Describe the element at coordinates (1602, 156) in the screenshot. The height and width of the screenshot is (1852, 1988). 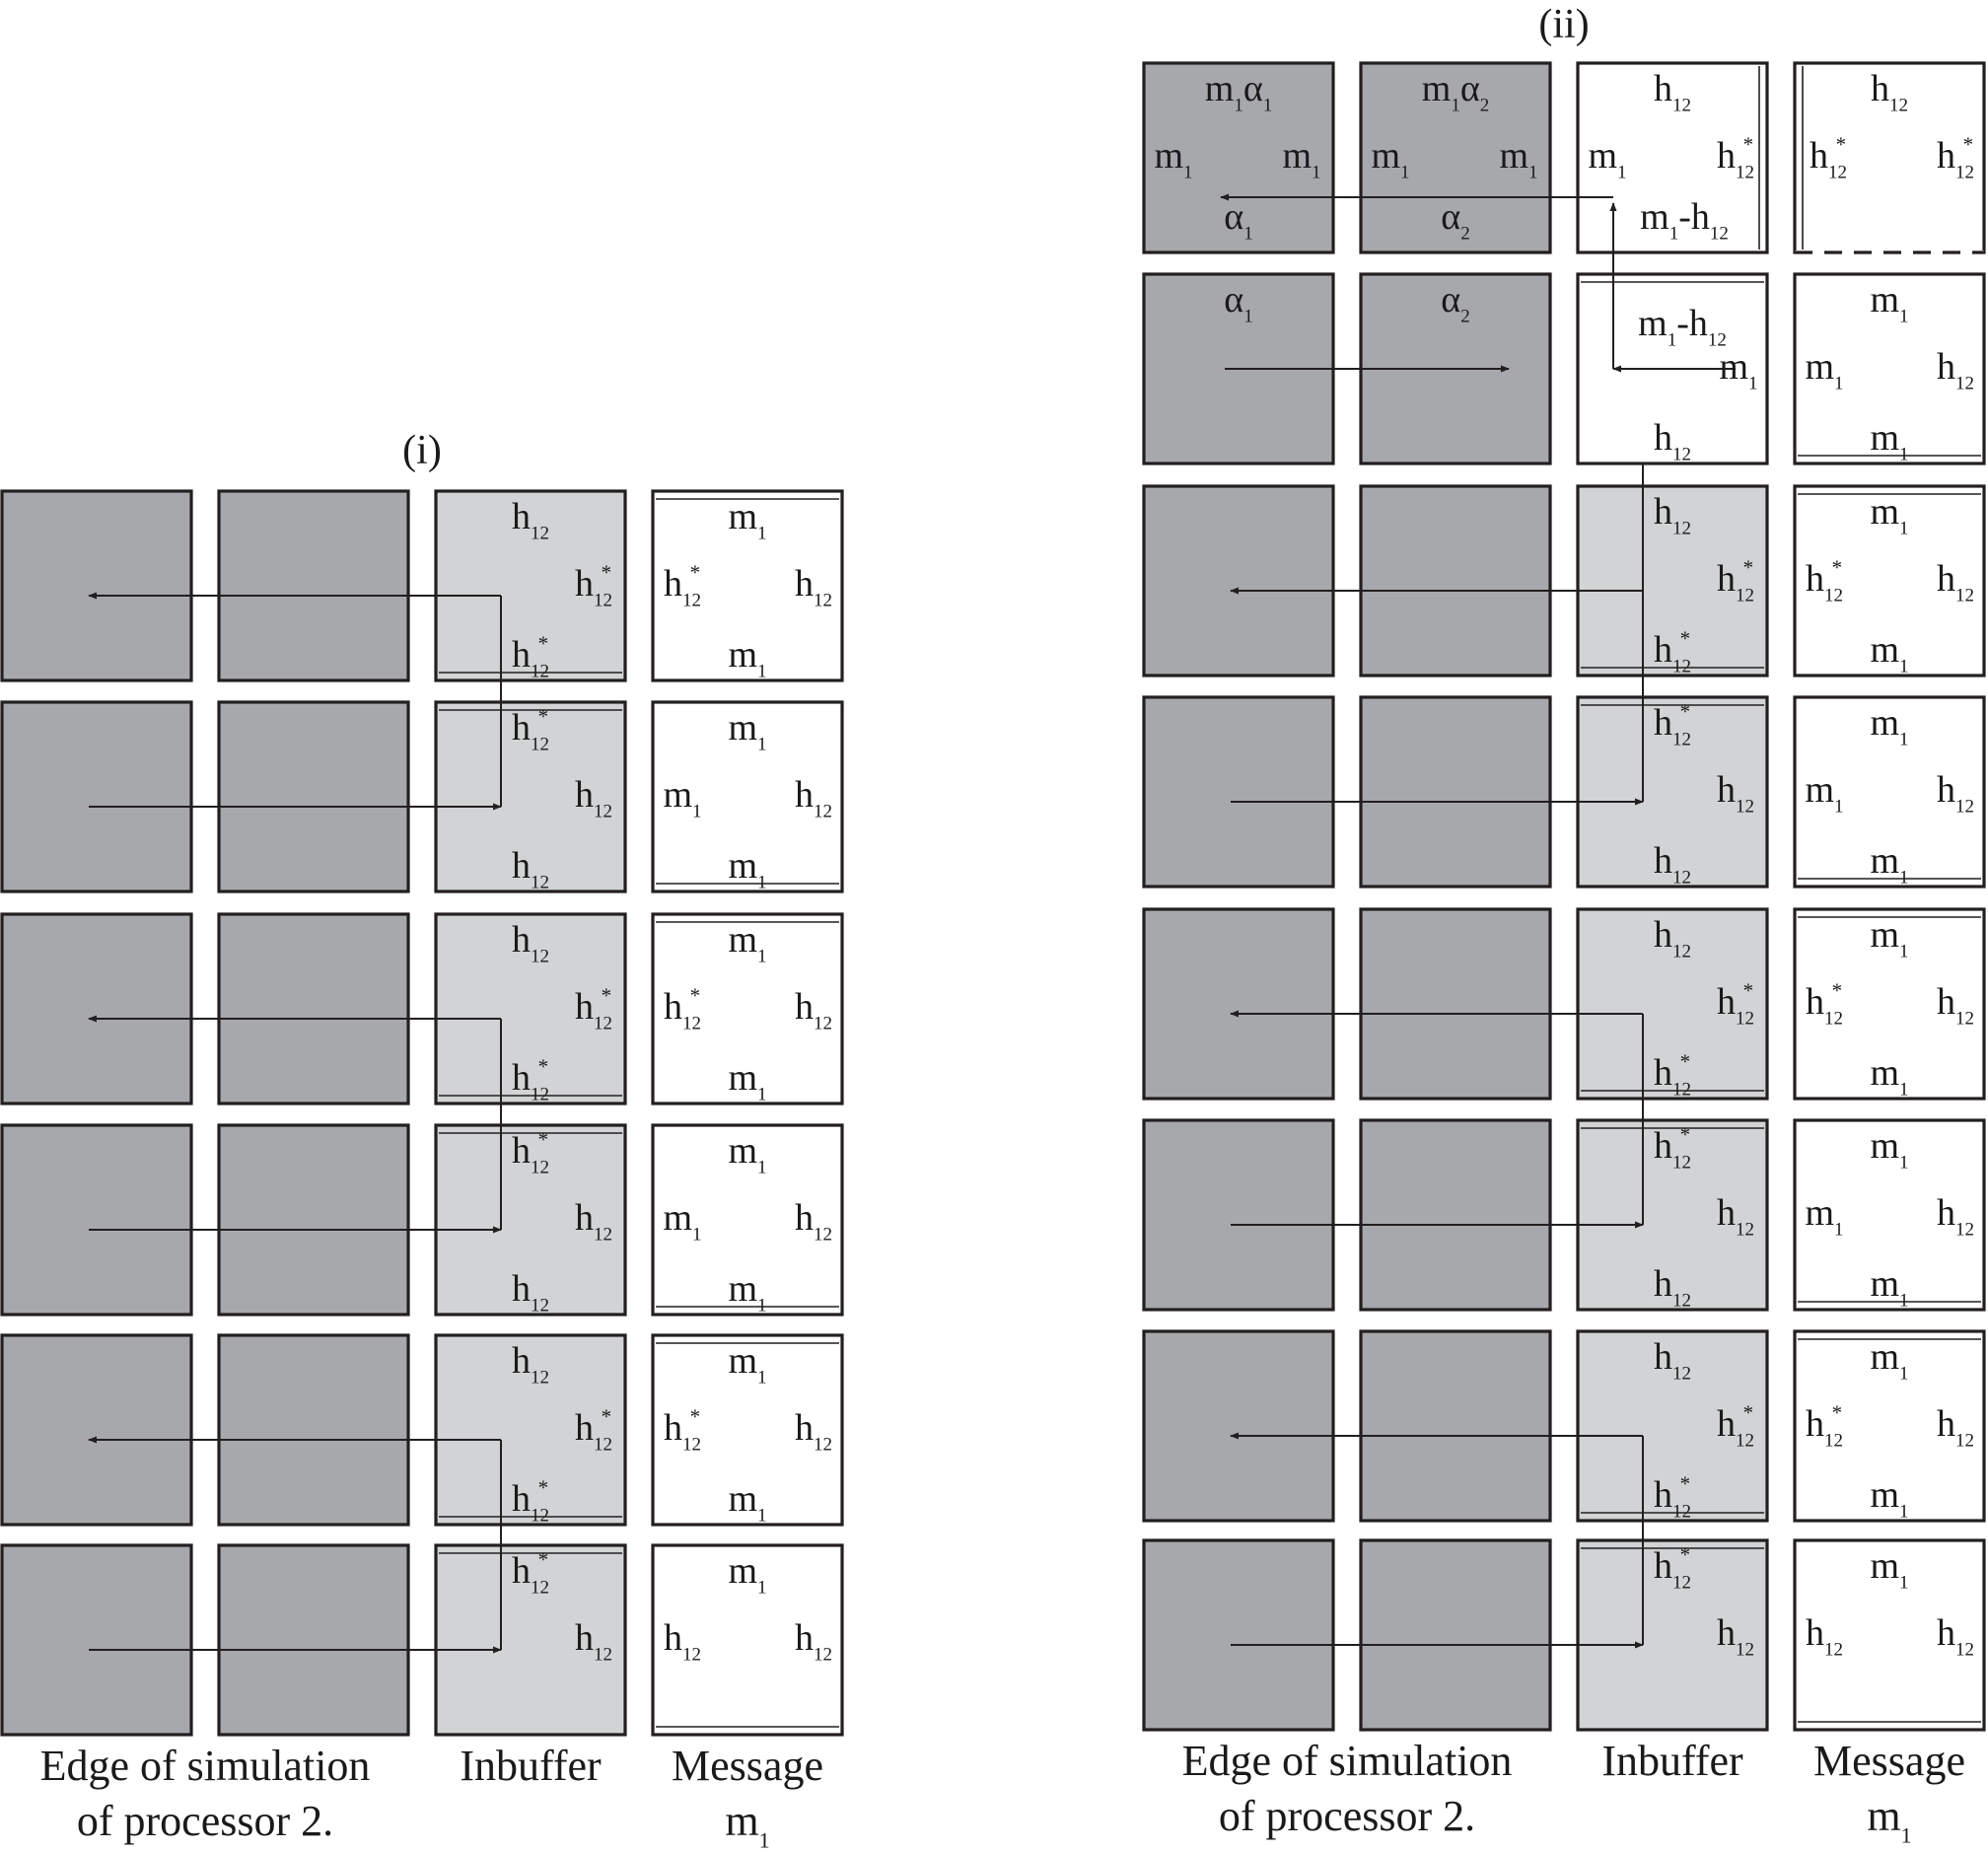
I see `panel_ii-top-row-1-inbuffer-left-base: m` at that location.